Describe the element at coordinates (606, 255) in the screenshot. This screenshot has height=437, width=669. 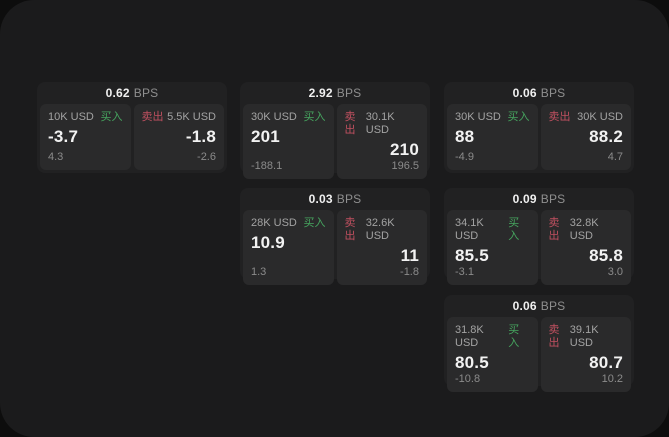
I see `sell-quote-value: 85.8` at that location.